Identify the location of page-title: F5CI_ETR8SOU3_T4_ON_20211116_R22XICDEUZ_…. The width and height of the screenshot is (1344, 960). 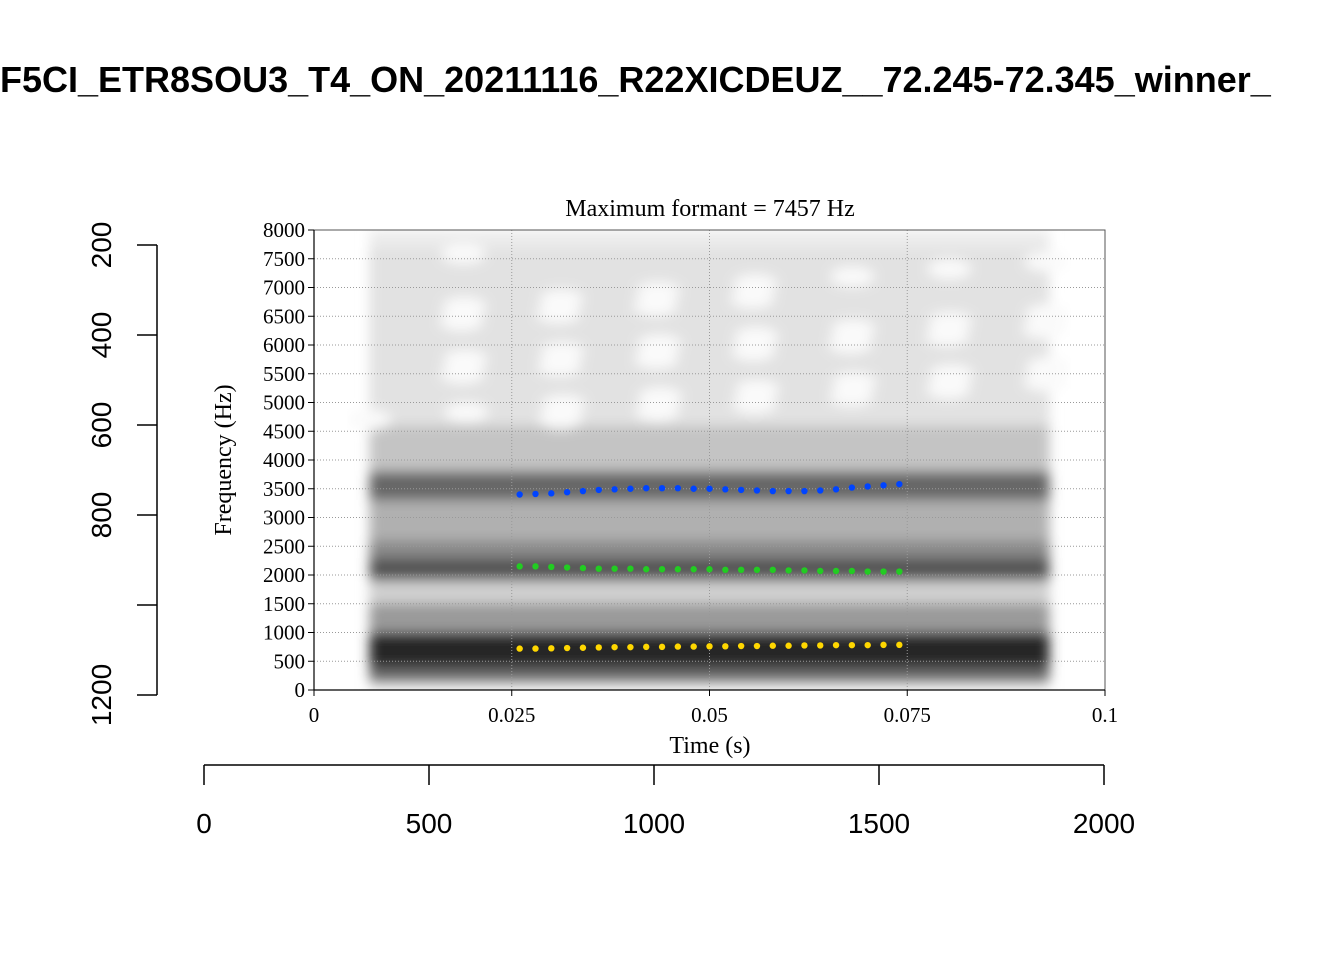
(672, 80).